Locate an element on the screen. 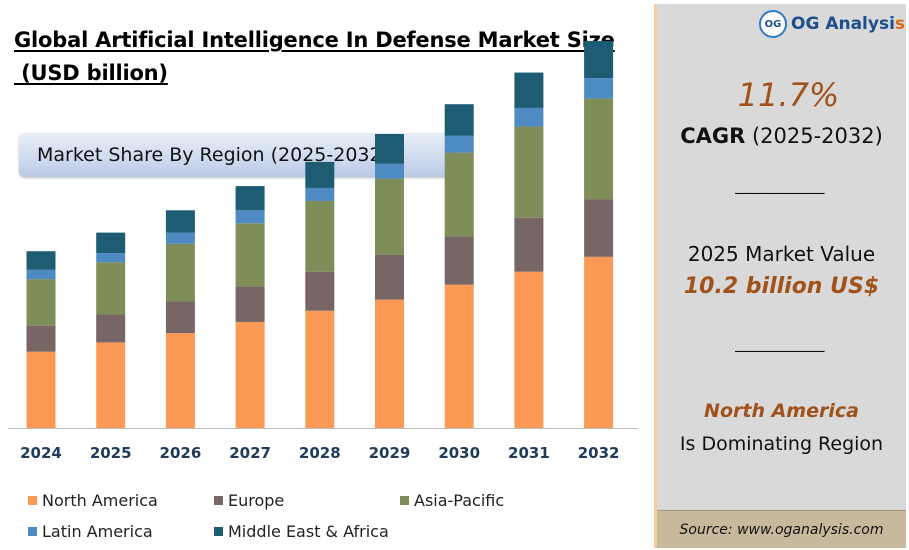 This screenshot has height=550, width=909. legend-item-north-america: North America is located at coordinates (93, 501).